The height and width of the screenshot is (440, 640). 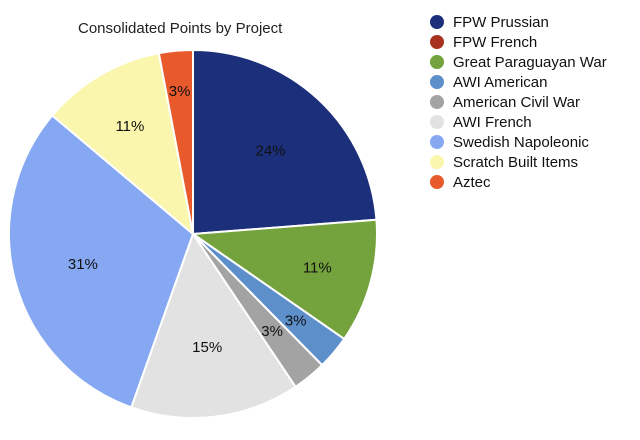 What do you see at coordinates (501, 22) in the screenshot?
I see `legend-label: FPW Prussian` at bounding box center [501, 22].